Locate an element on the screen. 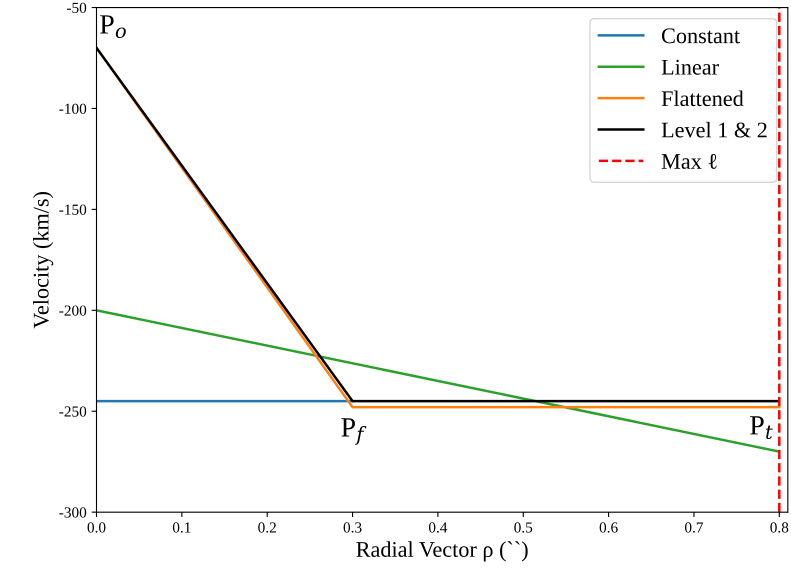  x-tick-label: 0.2 is located at coordinates (267, 527).